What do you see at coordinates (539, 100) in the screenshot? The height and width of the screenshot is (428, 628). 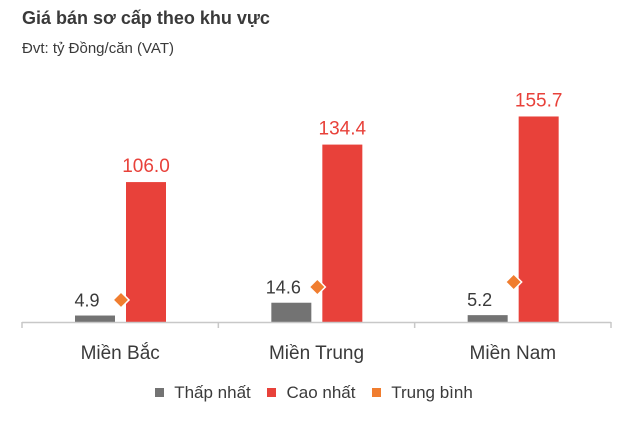 I see `data-label-high: 155.7` at bounding box center [539, 100].